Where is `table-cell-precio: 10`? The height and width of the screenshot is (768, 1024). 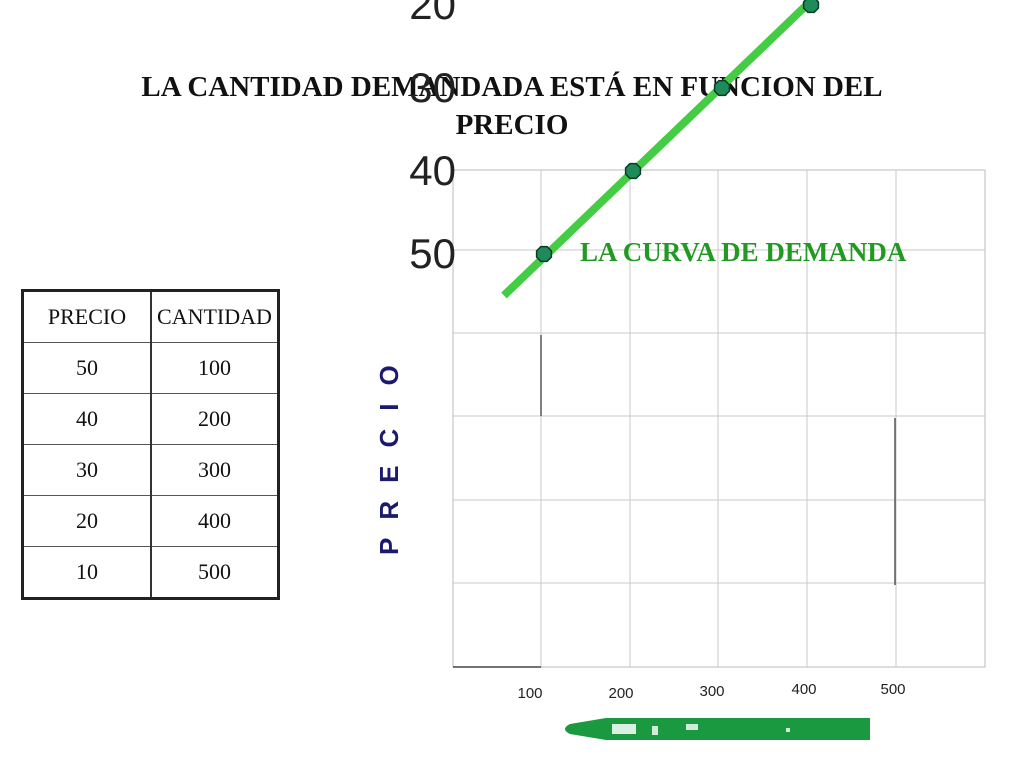
table-cell-precio: 10 is located at coordinates (87, 572).